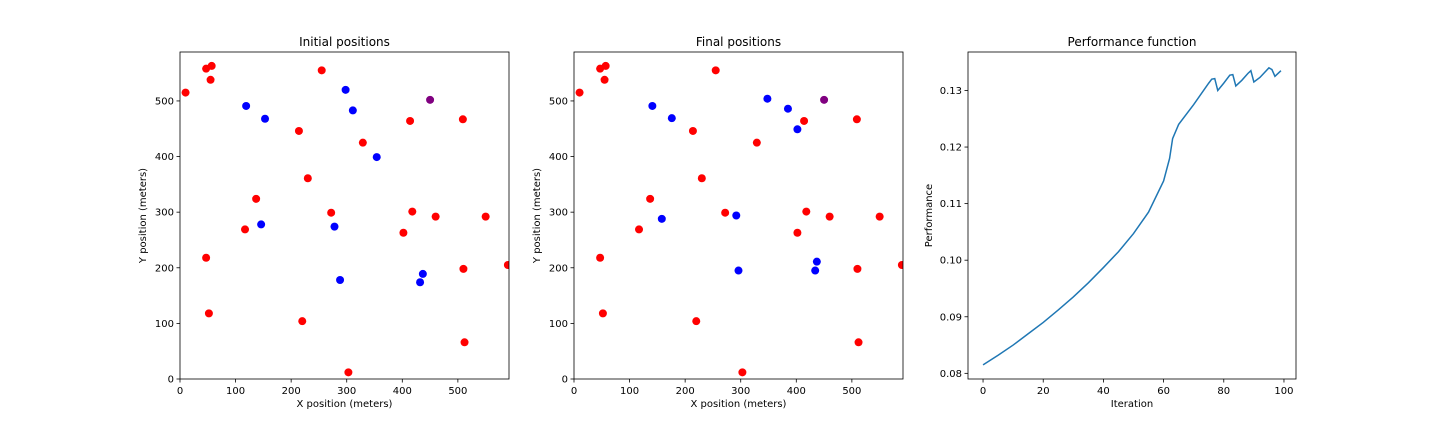  I want to click on chart-title: Performance function, so click(1132, 42).